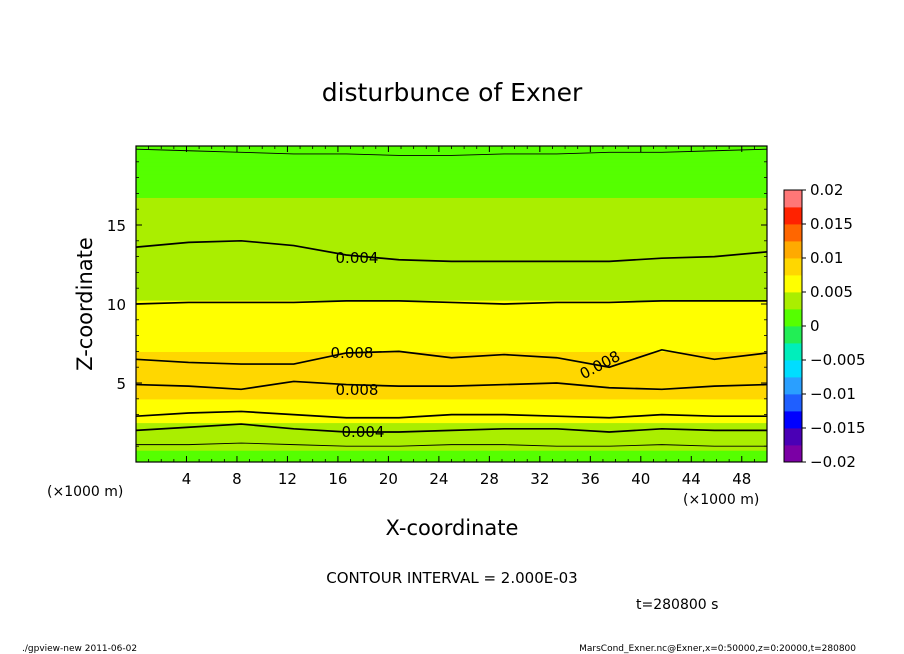 This screenshot has height=654, width=904. I want to click on x-unit-right: (×1000 m), so click(721, 500).